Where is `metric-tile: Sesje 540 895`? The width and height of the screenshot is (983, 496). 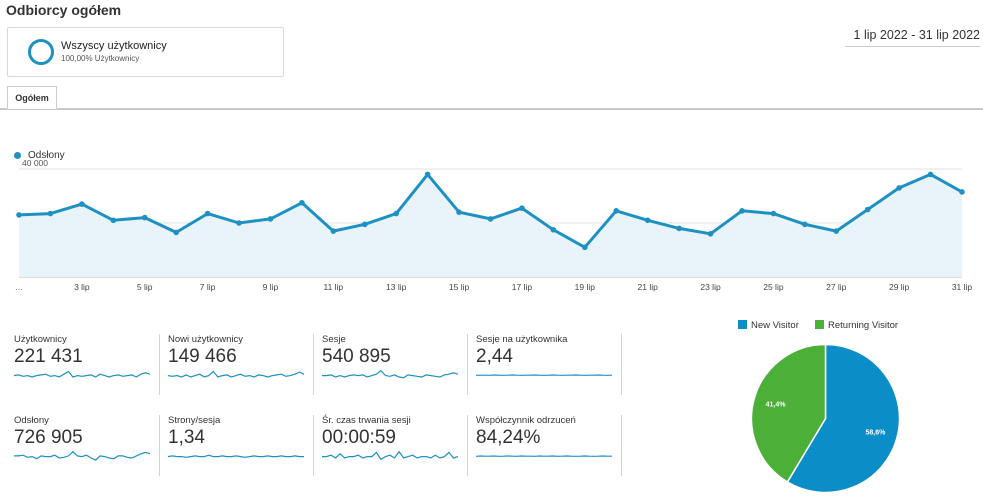 metric-tile: Sesje 540 895 is located at coordinates (392, 363).